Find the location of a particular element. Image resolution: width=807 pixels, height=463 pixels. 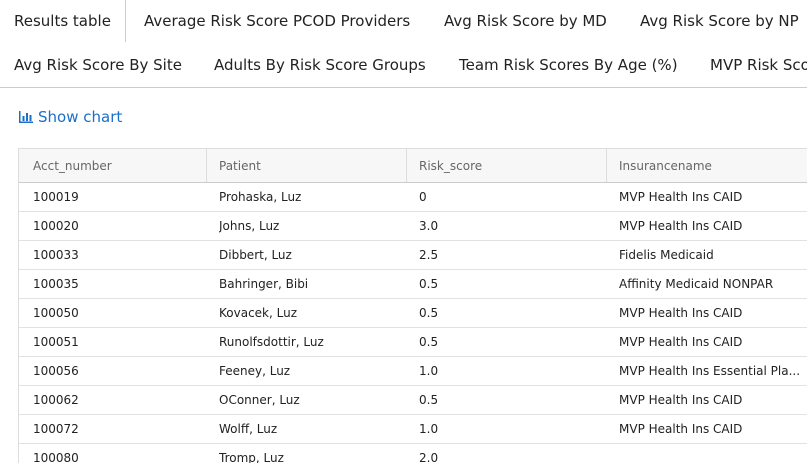

table-cell: Tromp, Luz is located at coordinates (251, 457).